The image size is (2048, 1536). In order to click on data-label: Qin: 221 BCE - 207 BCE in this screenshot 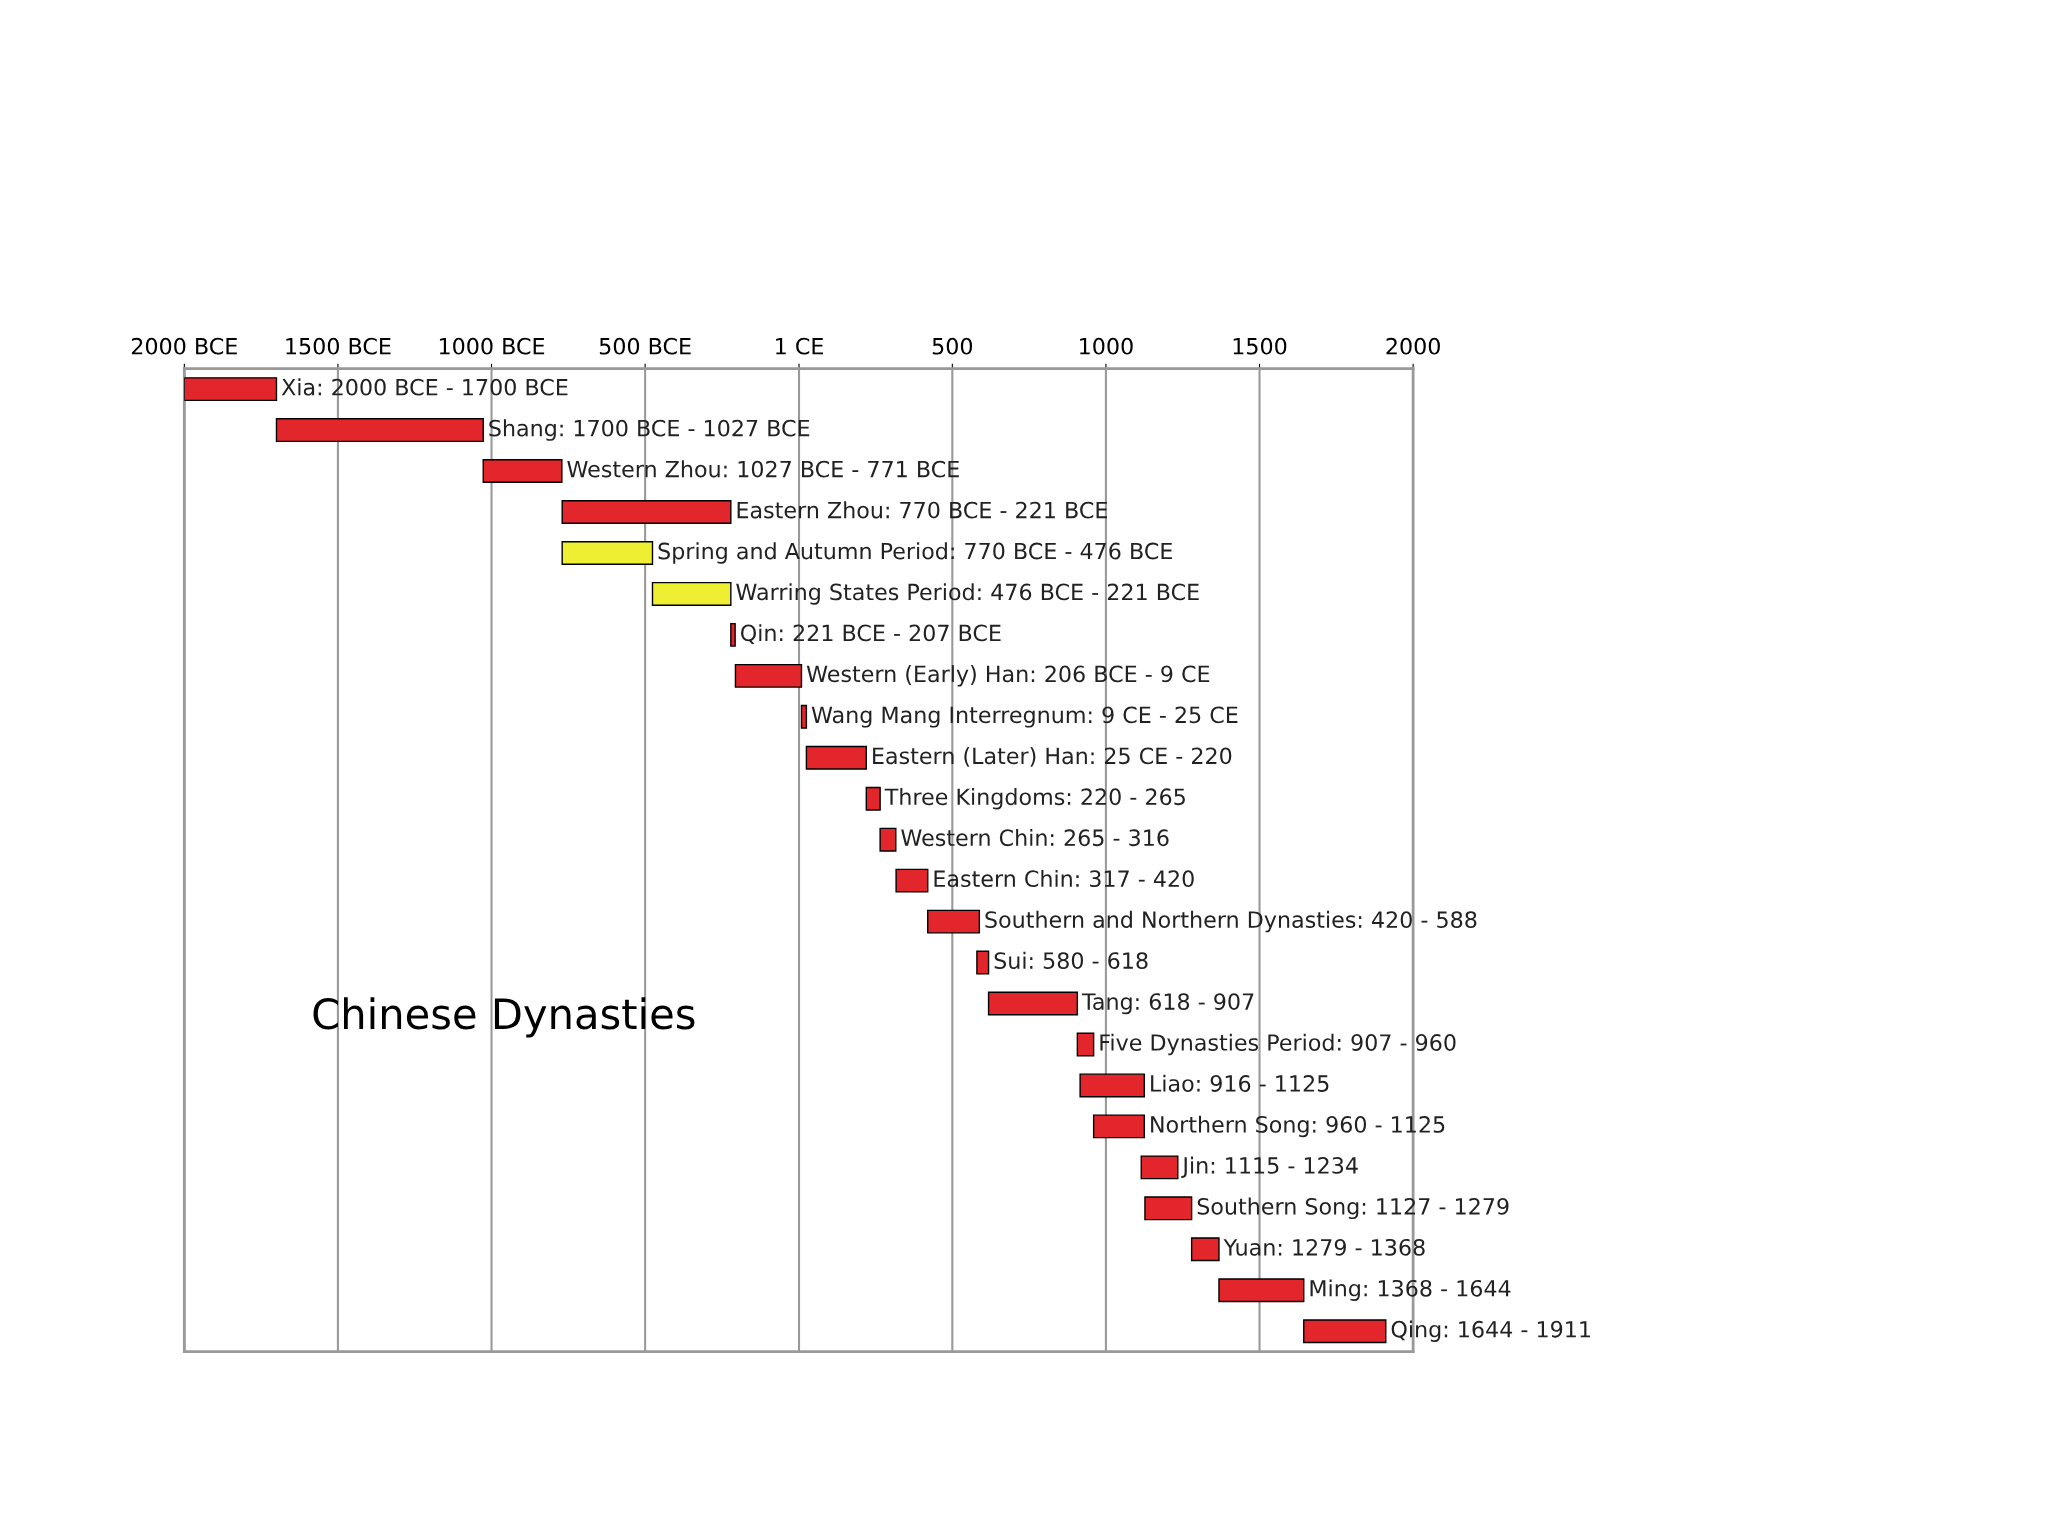, I will do `click(870, 634)`.